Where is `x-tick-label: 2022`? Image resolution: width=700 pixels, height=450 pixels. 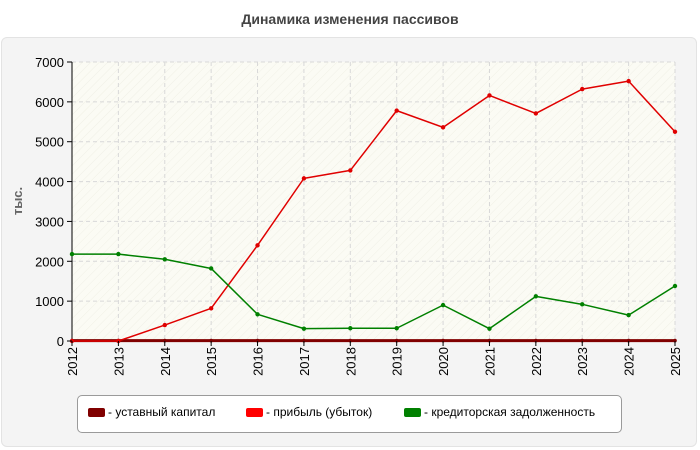
x-tick-label: 2022 is located at coordinates (536, 361).